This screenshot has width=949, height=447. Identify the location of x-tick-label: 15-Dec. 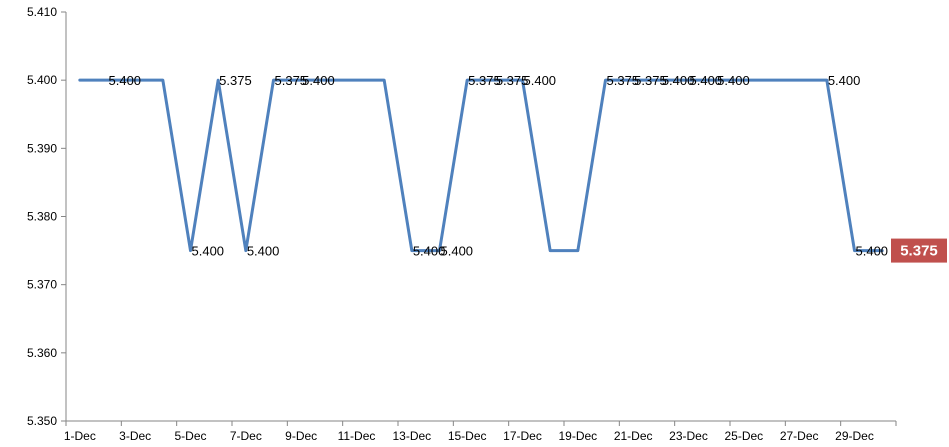
(467, 436).